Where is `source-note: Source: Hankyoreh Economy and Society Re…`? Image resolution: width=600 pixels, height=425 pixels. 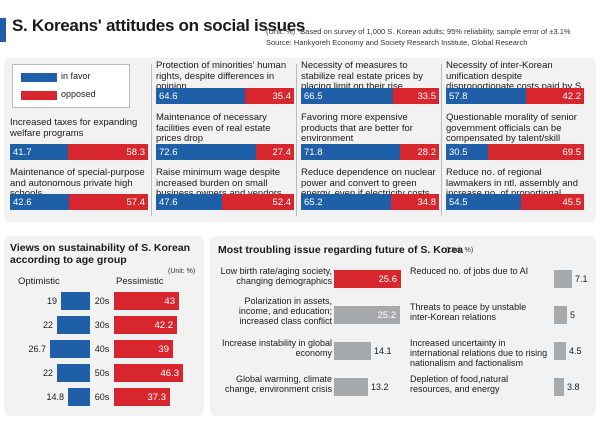
source-note: Source: Hankyoreh Economy and Society Re… is located at coordinates (397, 42).